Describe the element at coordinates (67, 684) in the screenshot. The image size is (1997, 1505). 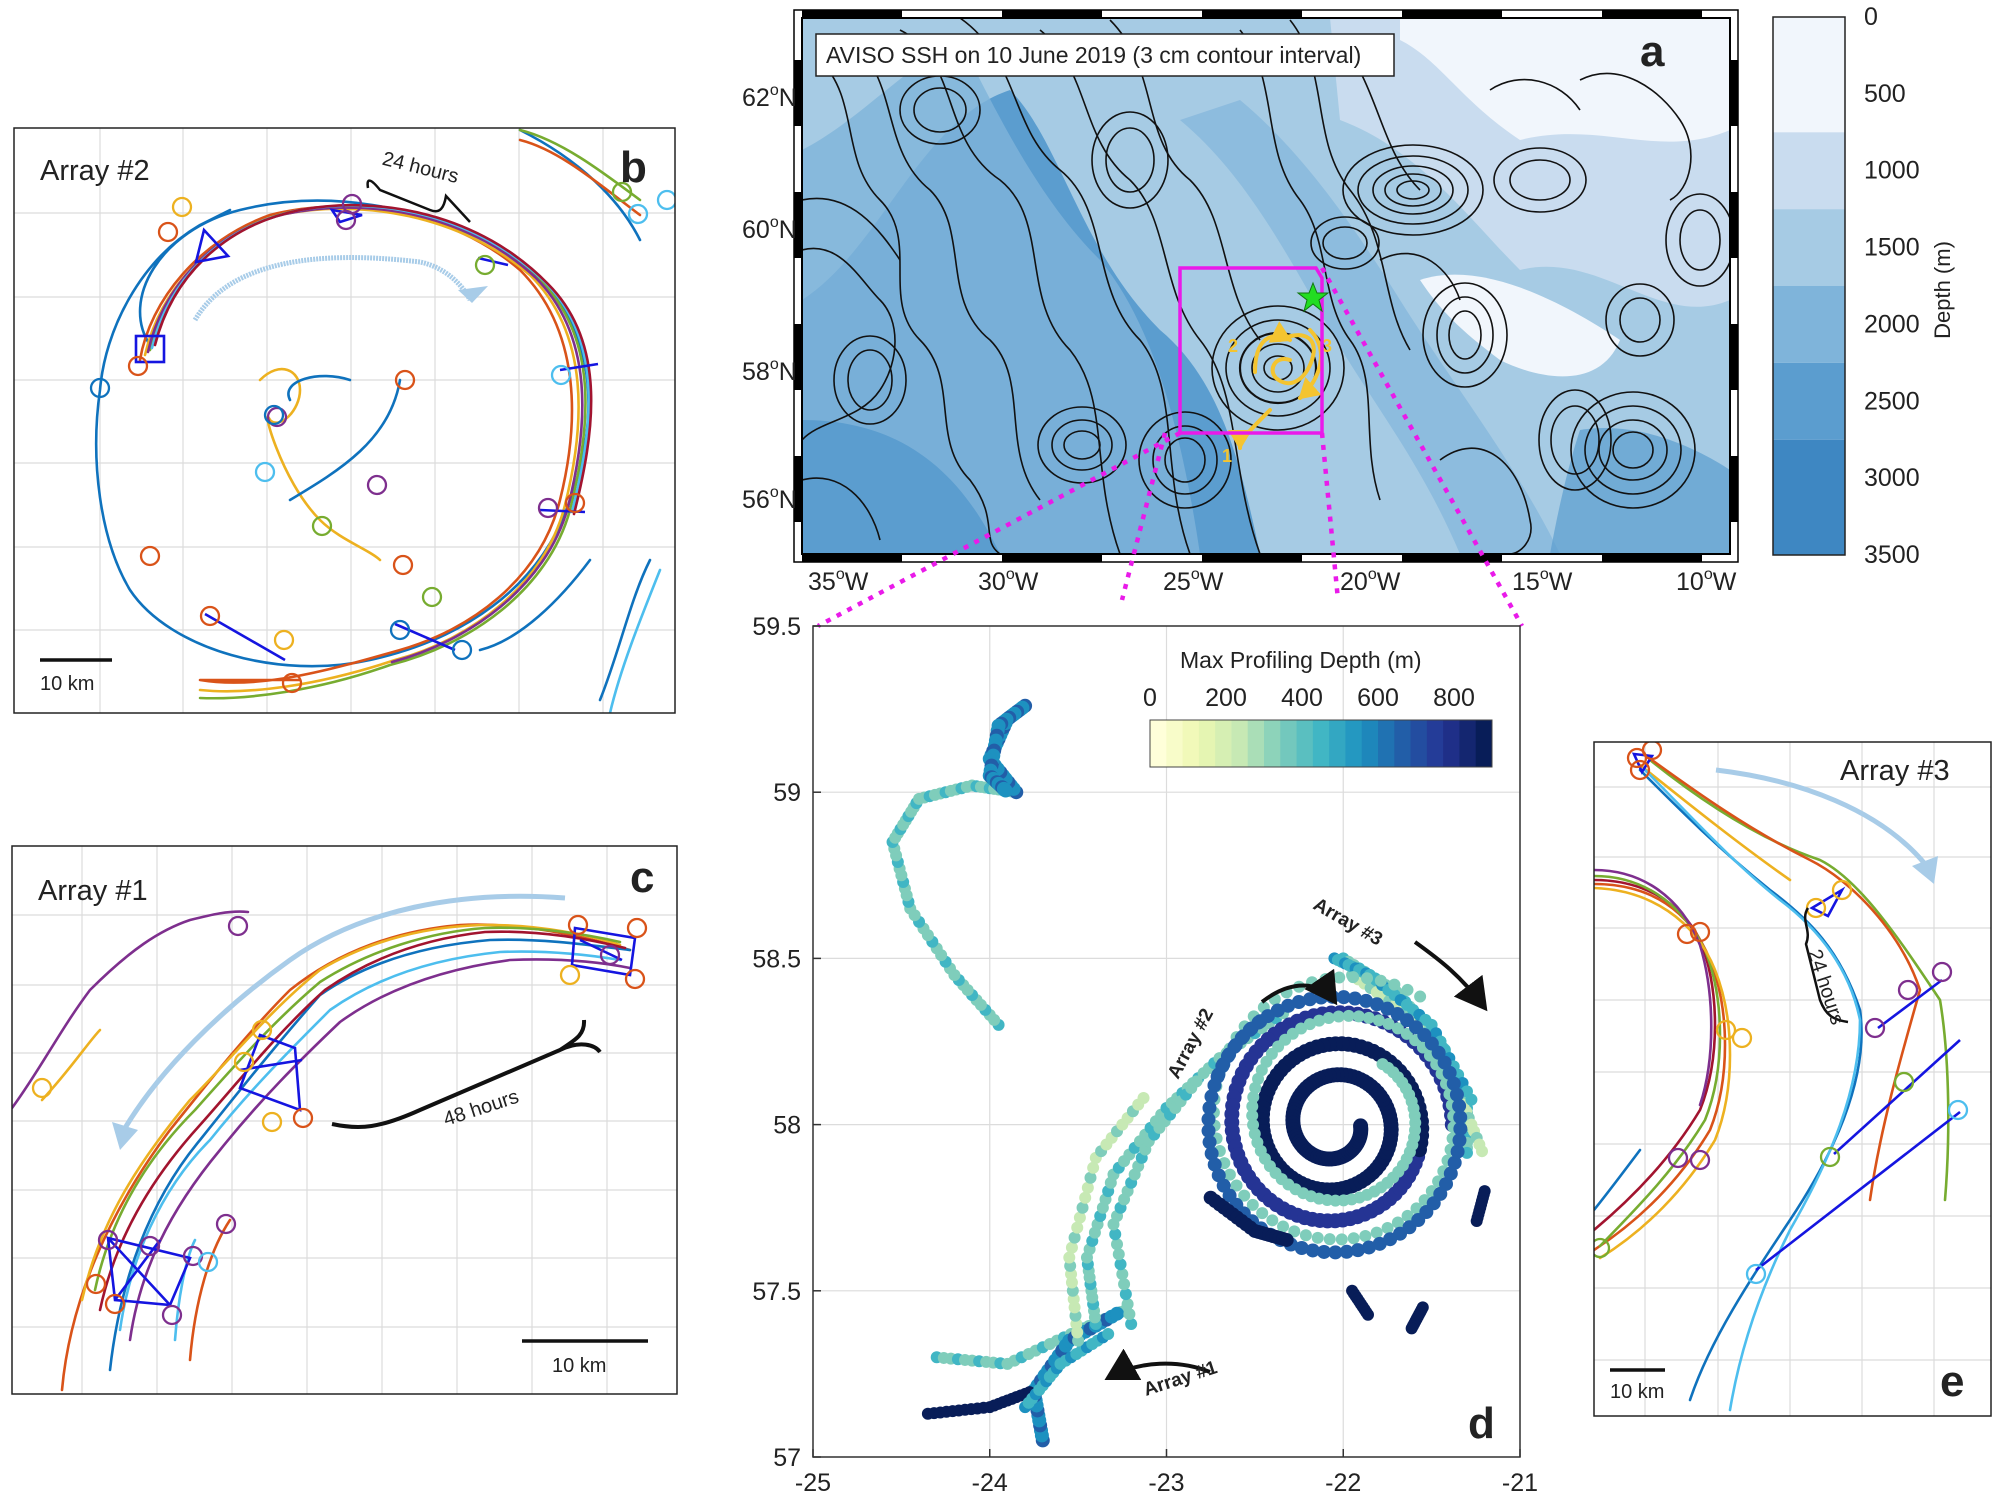
I see `panel-b-scale-label: 10 km` at that location.